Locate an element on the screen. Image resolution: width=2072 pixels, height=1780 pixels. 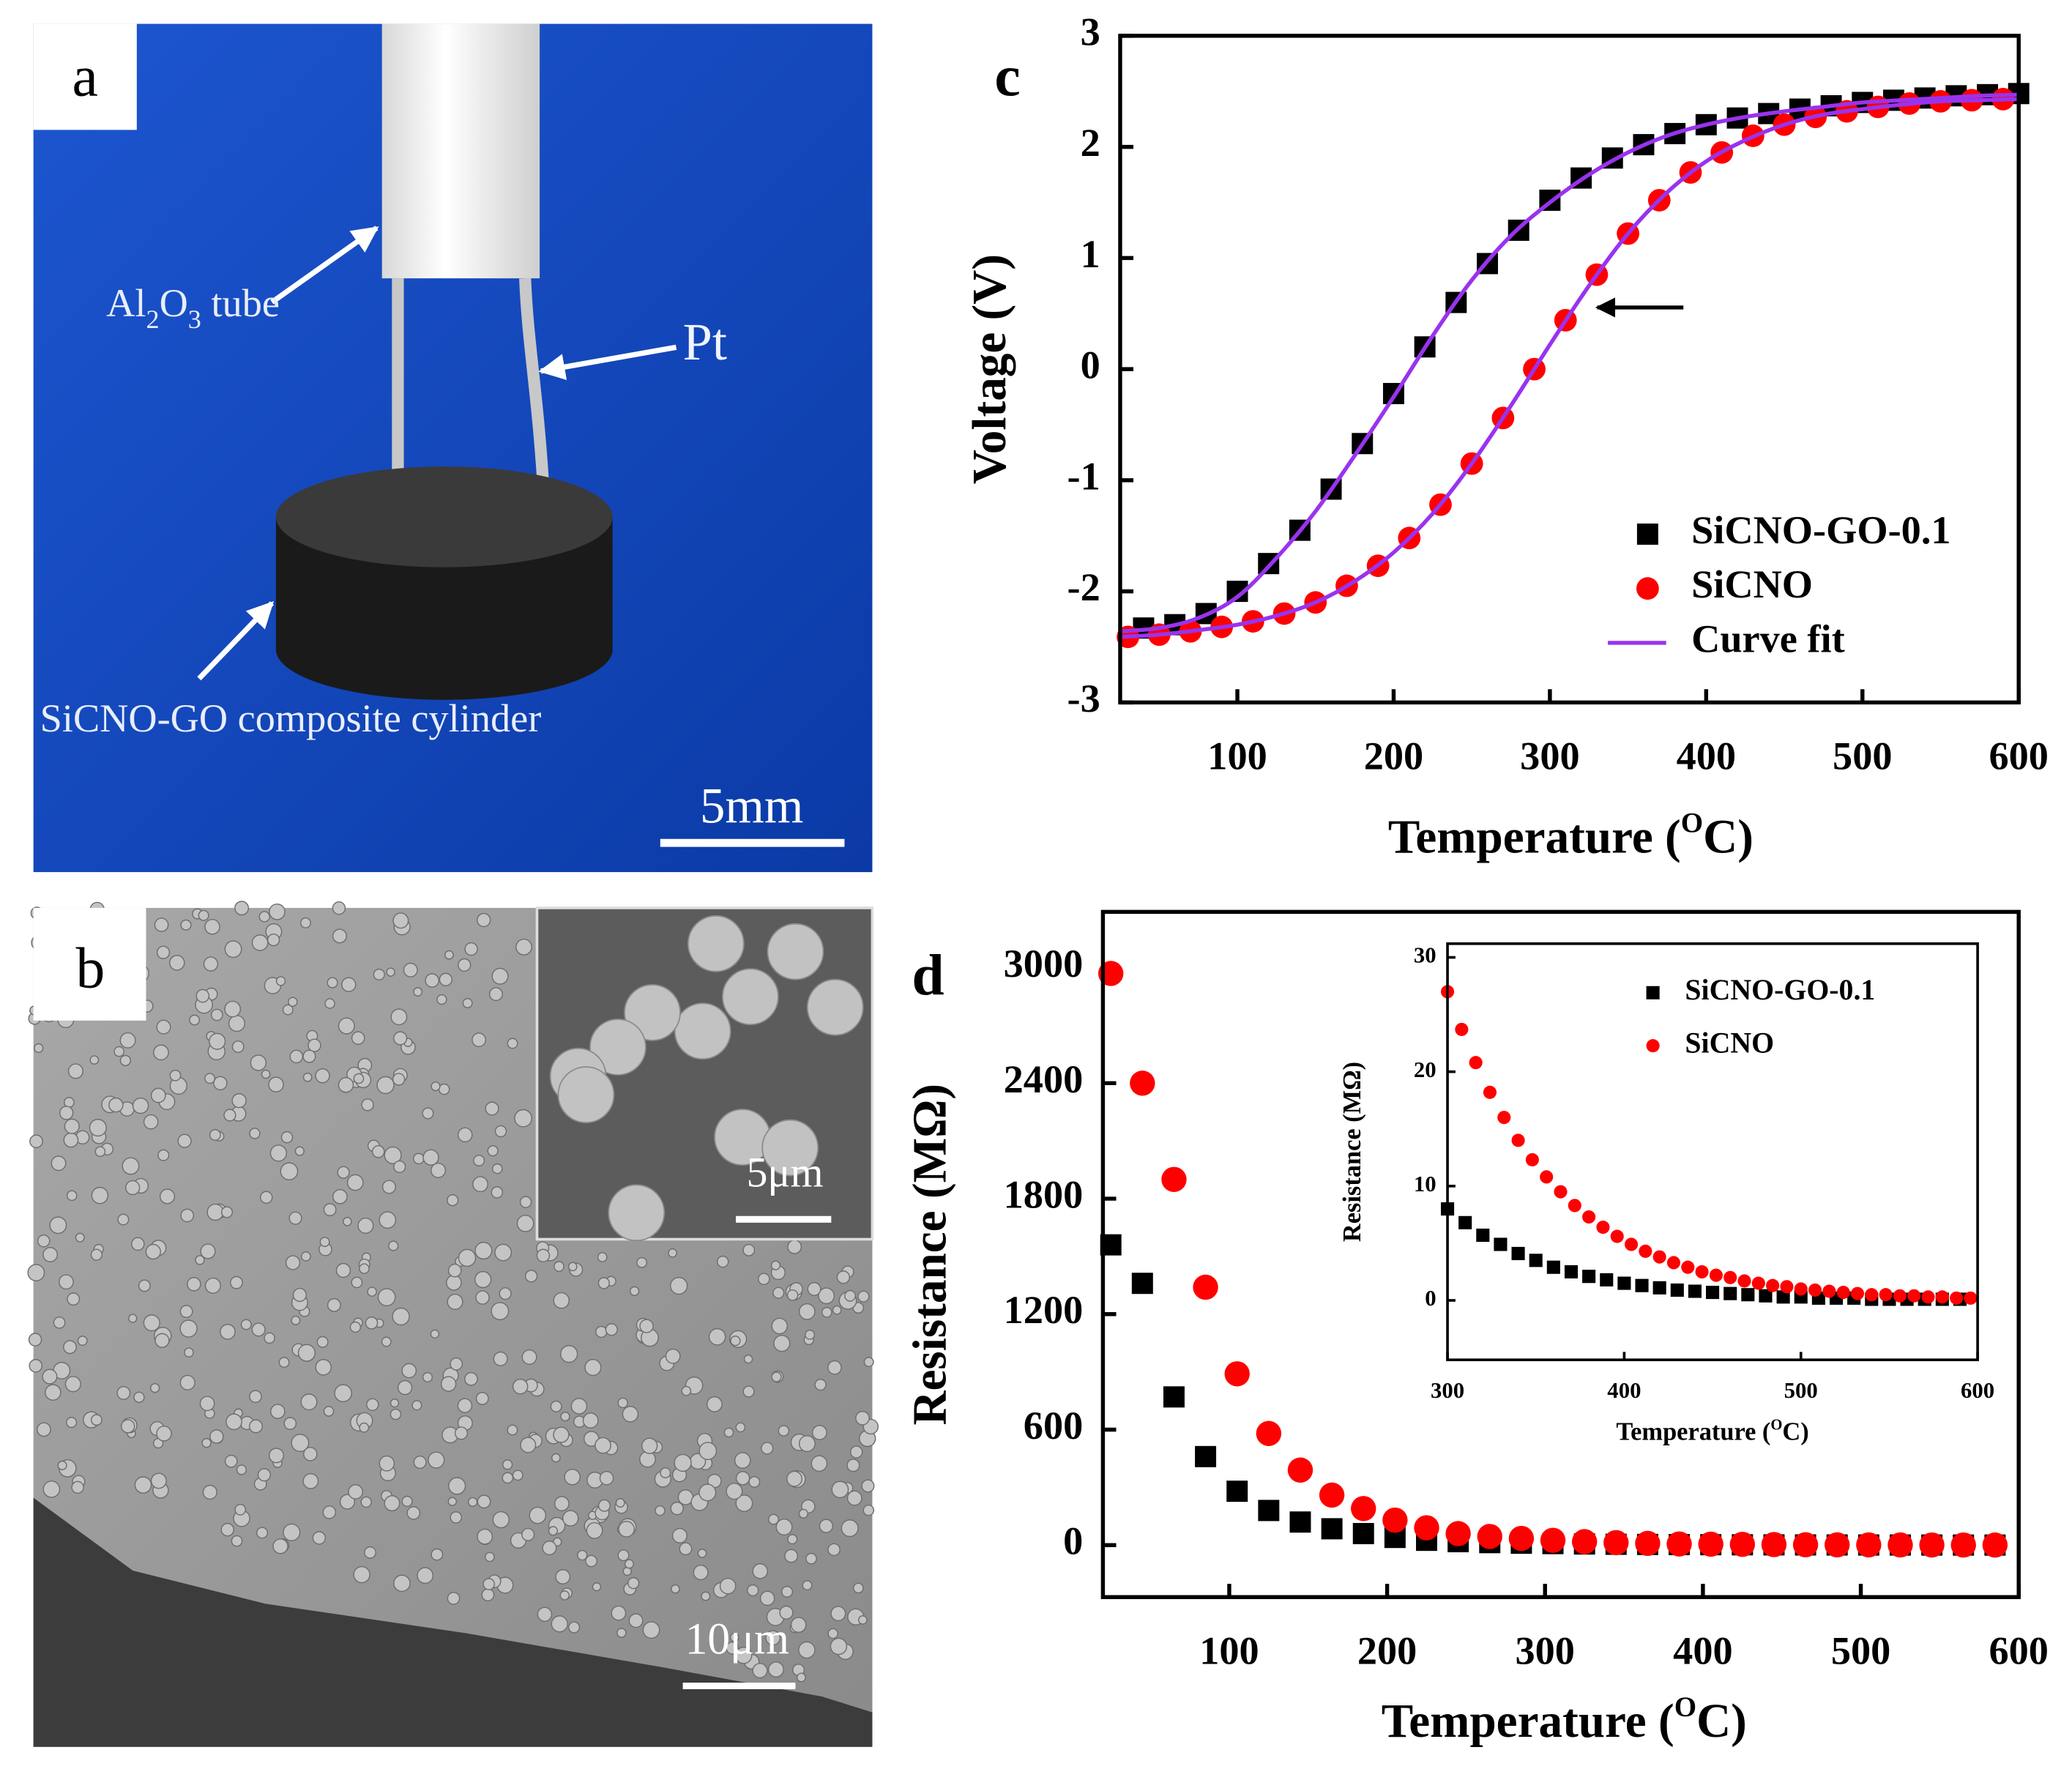
x-tick-label: 200 is located at coordinates (1387, 1650).